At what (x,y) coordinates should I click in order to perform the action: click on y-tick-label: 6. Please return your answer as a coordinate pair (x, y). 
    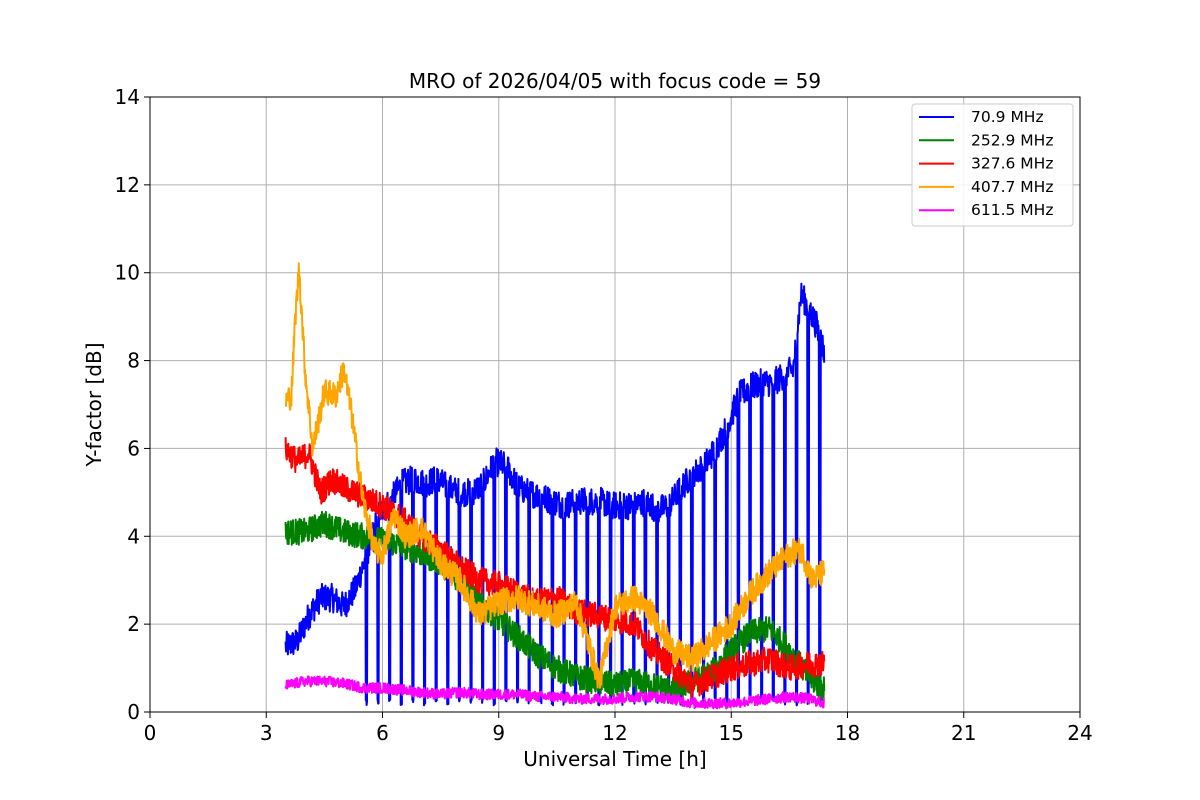
    Looking at the image, I should click on (133, 448).